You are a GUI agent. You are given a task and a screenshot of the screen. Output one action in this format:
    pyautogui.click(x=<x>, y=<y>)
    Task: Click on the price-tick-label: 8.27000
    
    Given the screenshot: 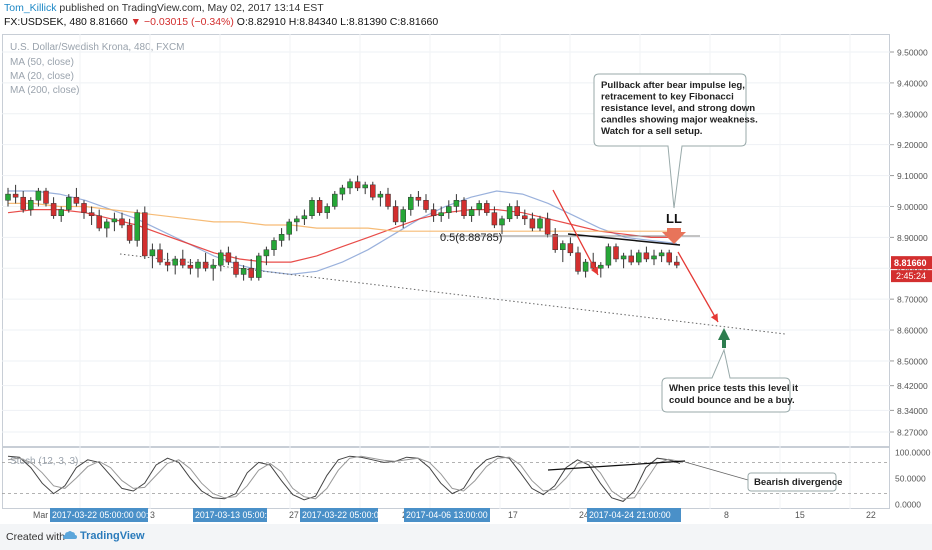 What is the action you would take?
    pyautogui.click(x=912, y=433)
    